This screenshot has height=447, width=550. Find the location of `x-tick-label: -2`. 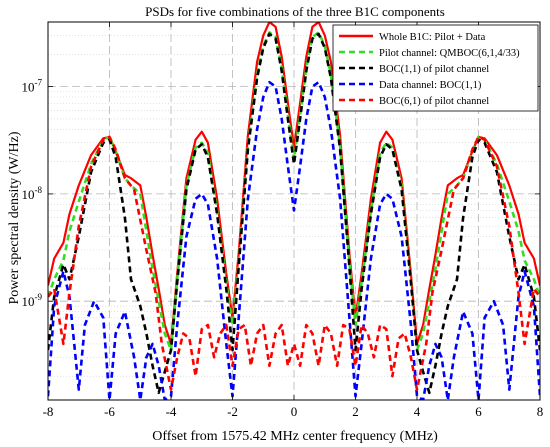

x-tick-label: -2 is located at coordinates (232, 411).